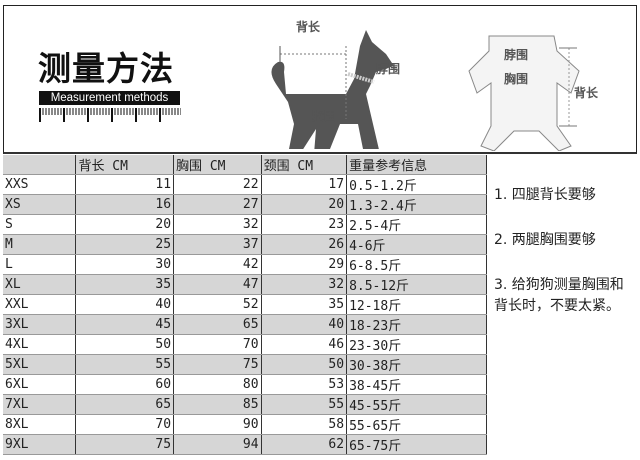 The width and height of the screenshot is (640, 460). Describe the element at coordinates (559, 295) in the screenshot. I see `note-item: 3. 给狗狗测量胸围和背长时，不要太紧。` at that location.